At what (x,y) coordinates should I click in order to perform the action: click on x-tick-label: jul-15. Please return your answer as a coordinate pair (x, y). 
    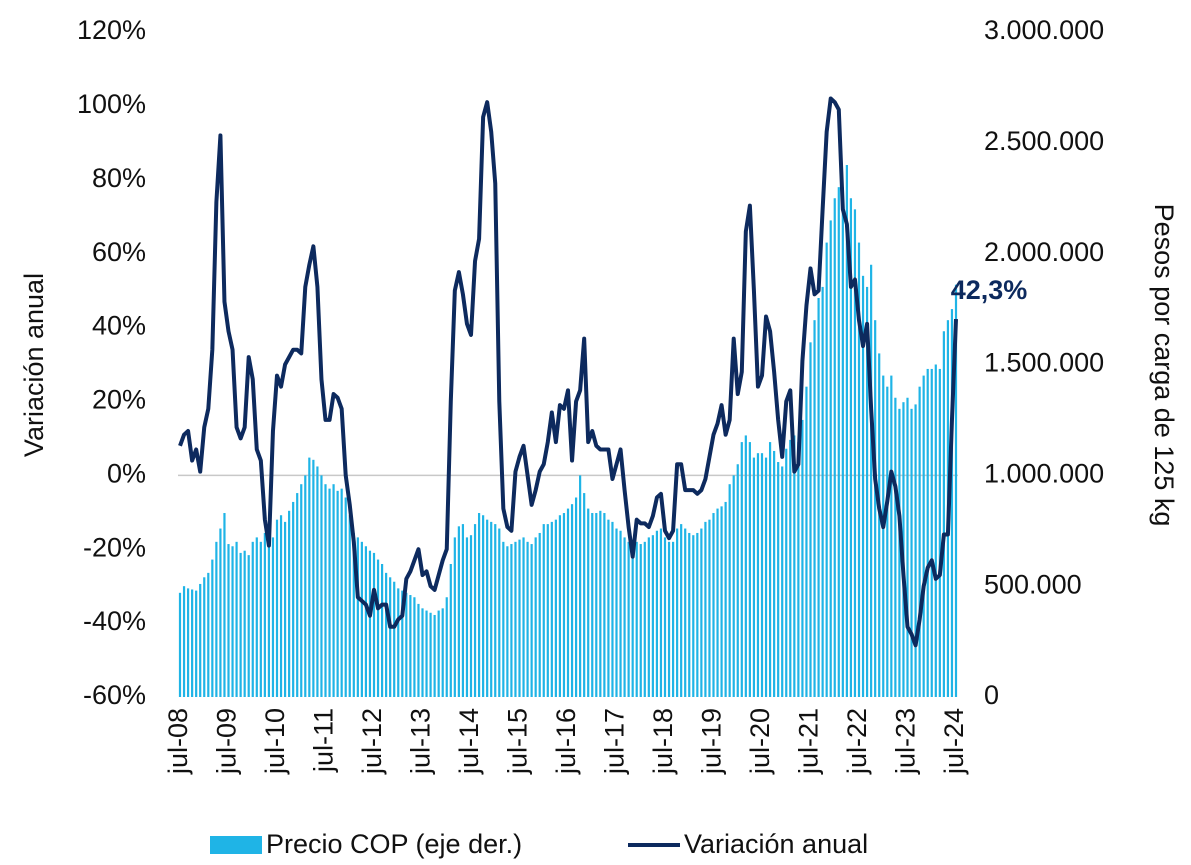
    Looking at the image, I should click on (518, 741).